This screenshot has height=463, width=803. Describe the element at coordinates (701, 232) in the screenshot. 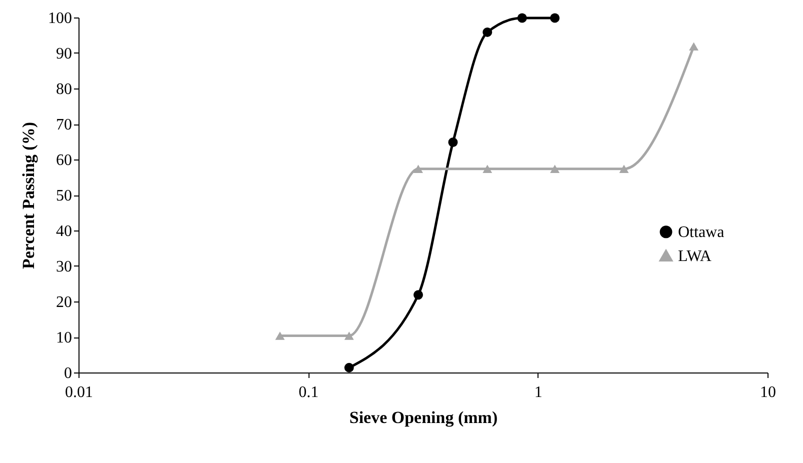

I see `legend-label: Ottawa` at that location.